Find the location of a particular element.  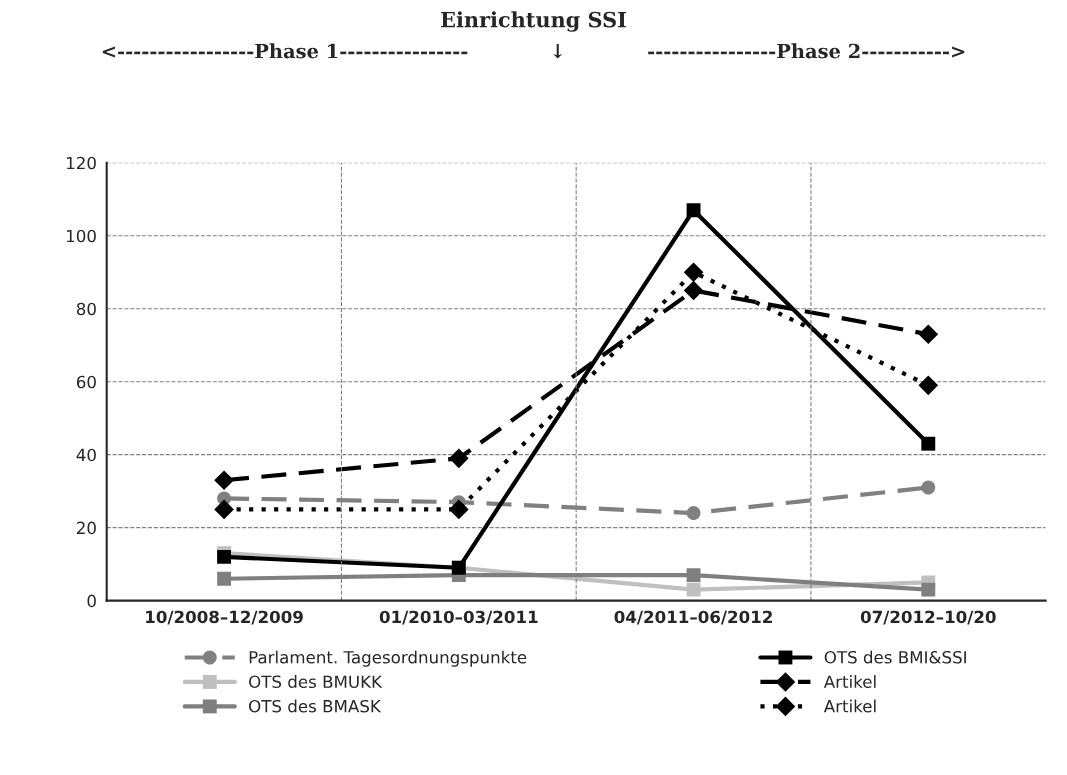

y-tick-label: 120 is located at coordinates (81, 163).